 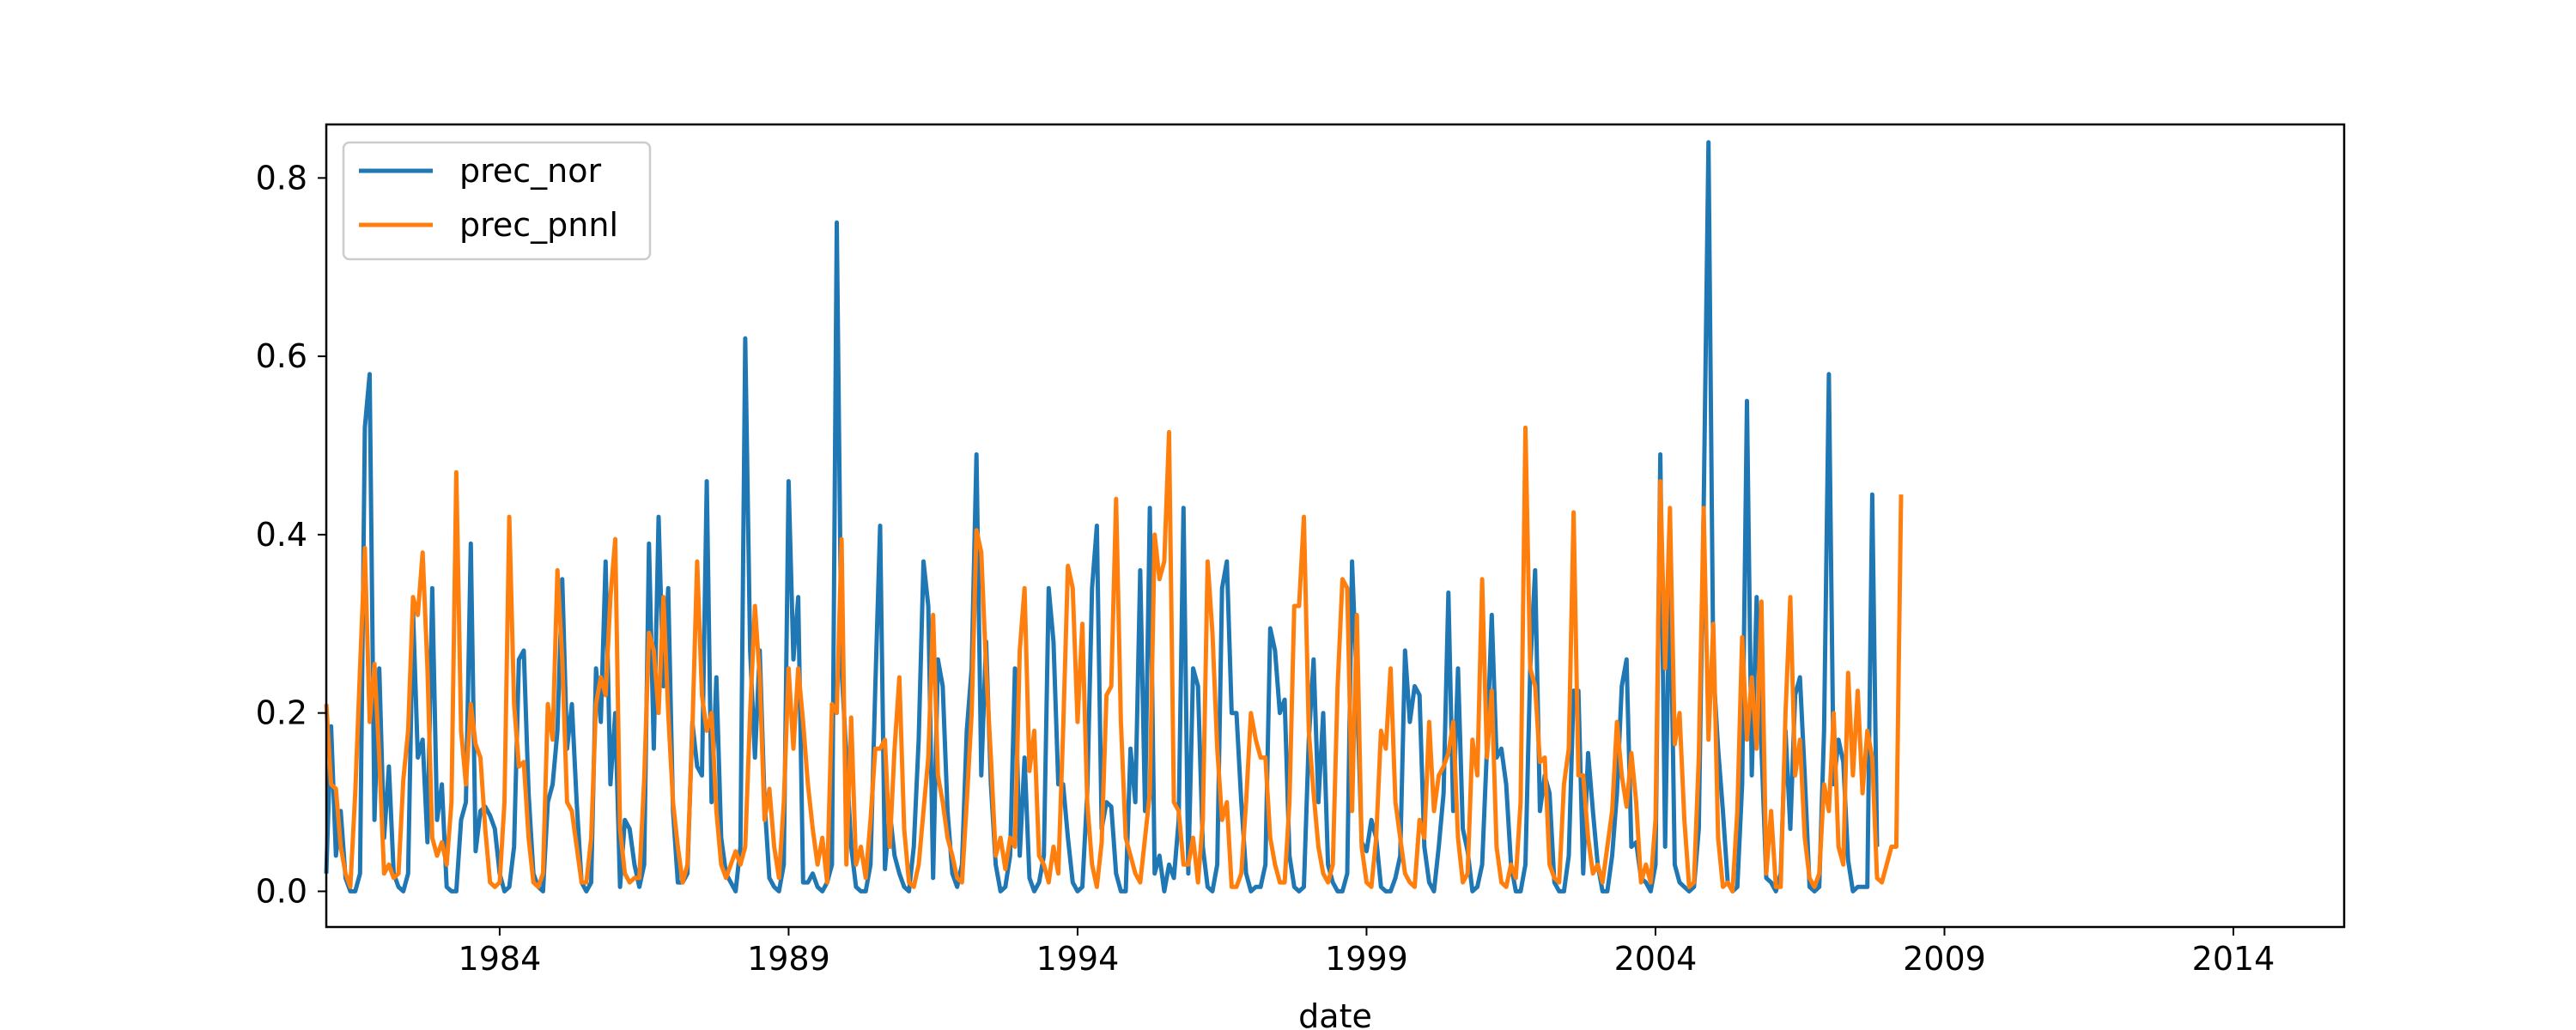 What do you see at coordinates (281, 891) in the screenshot?
I see `y-tick-label-0-0: 0.0` at bounding box center [281, 891].